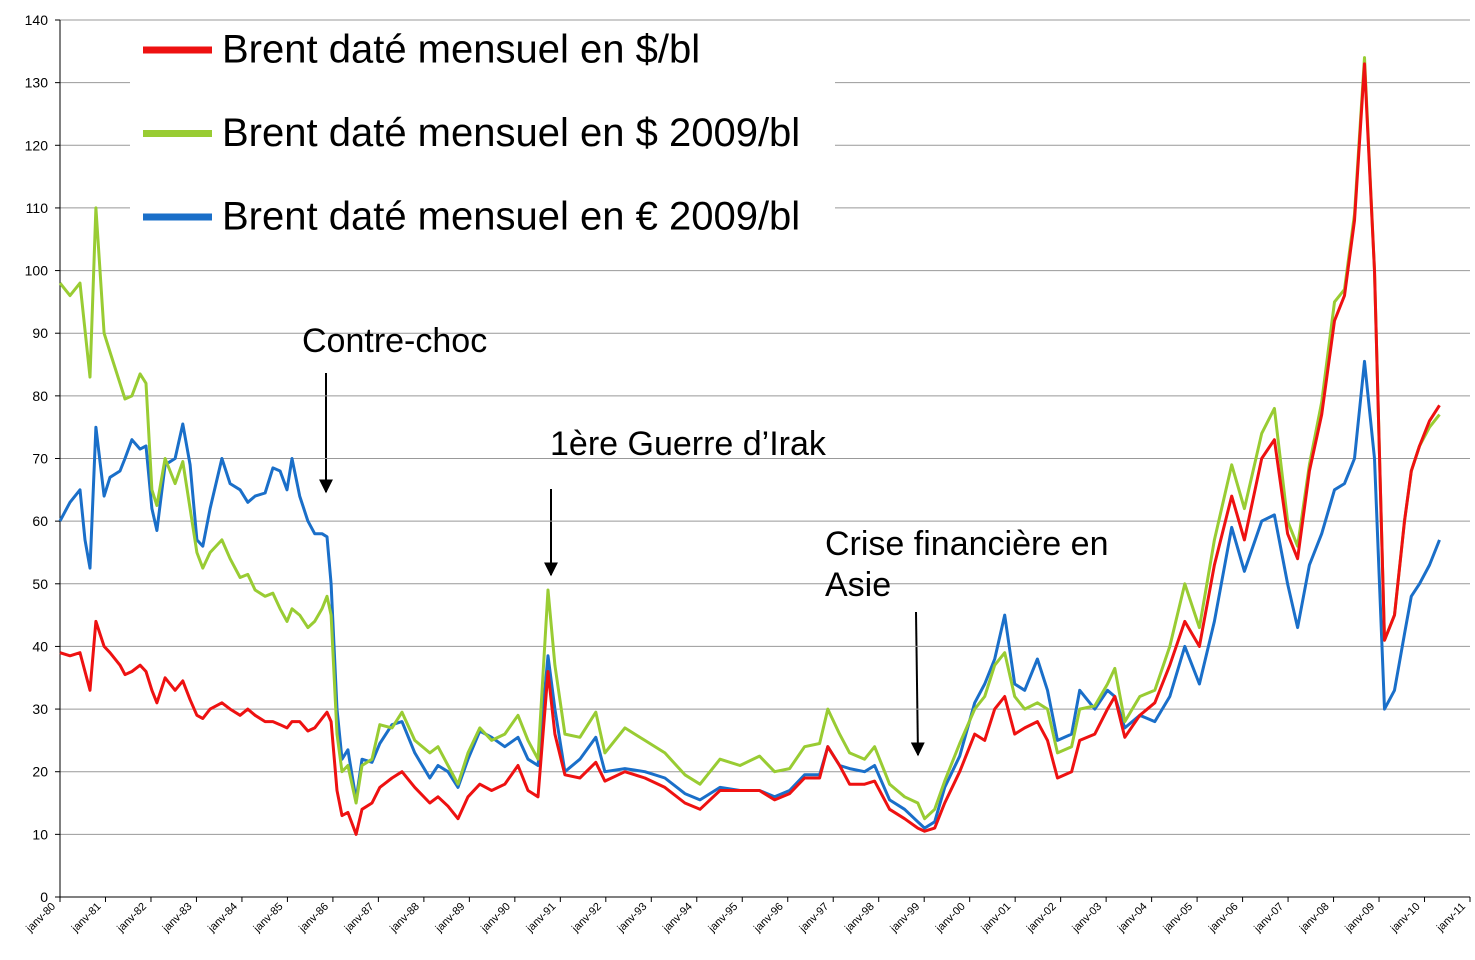 The image size is (1475, 960). What do you see at coordinates (40, 772) in the screenshot?
I see `y-tick-label: 20` at bounding box center [40, 772].